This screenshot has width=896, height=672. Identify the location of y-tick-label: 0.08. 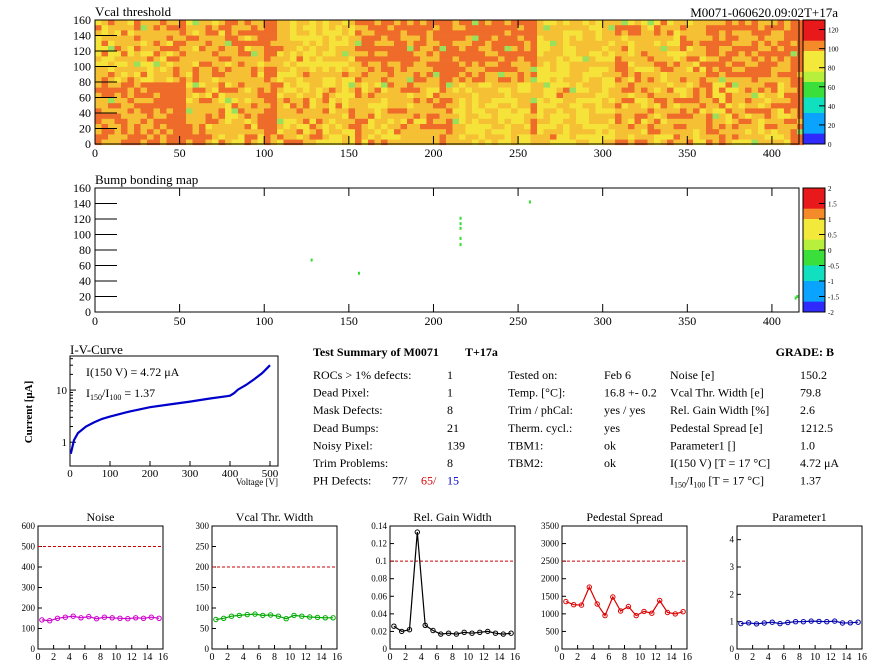
(379, 579).